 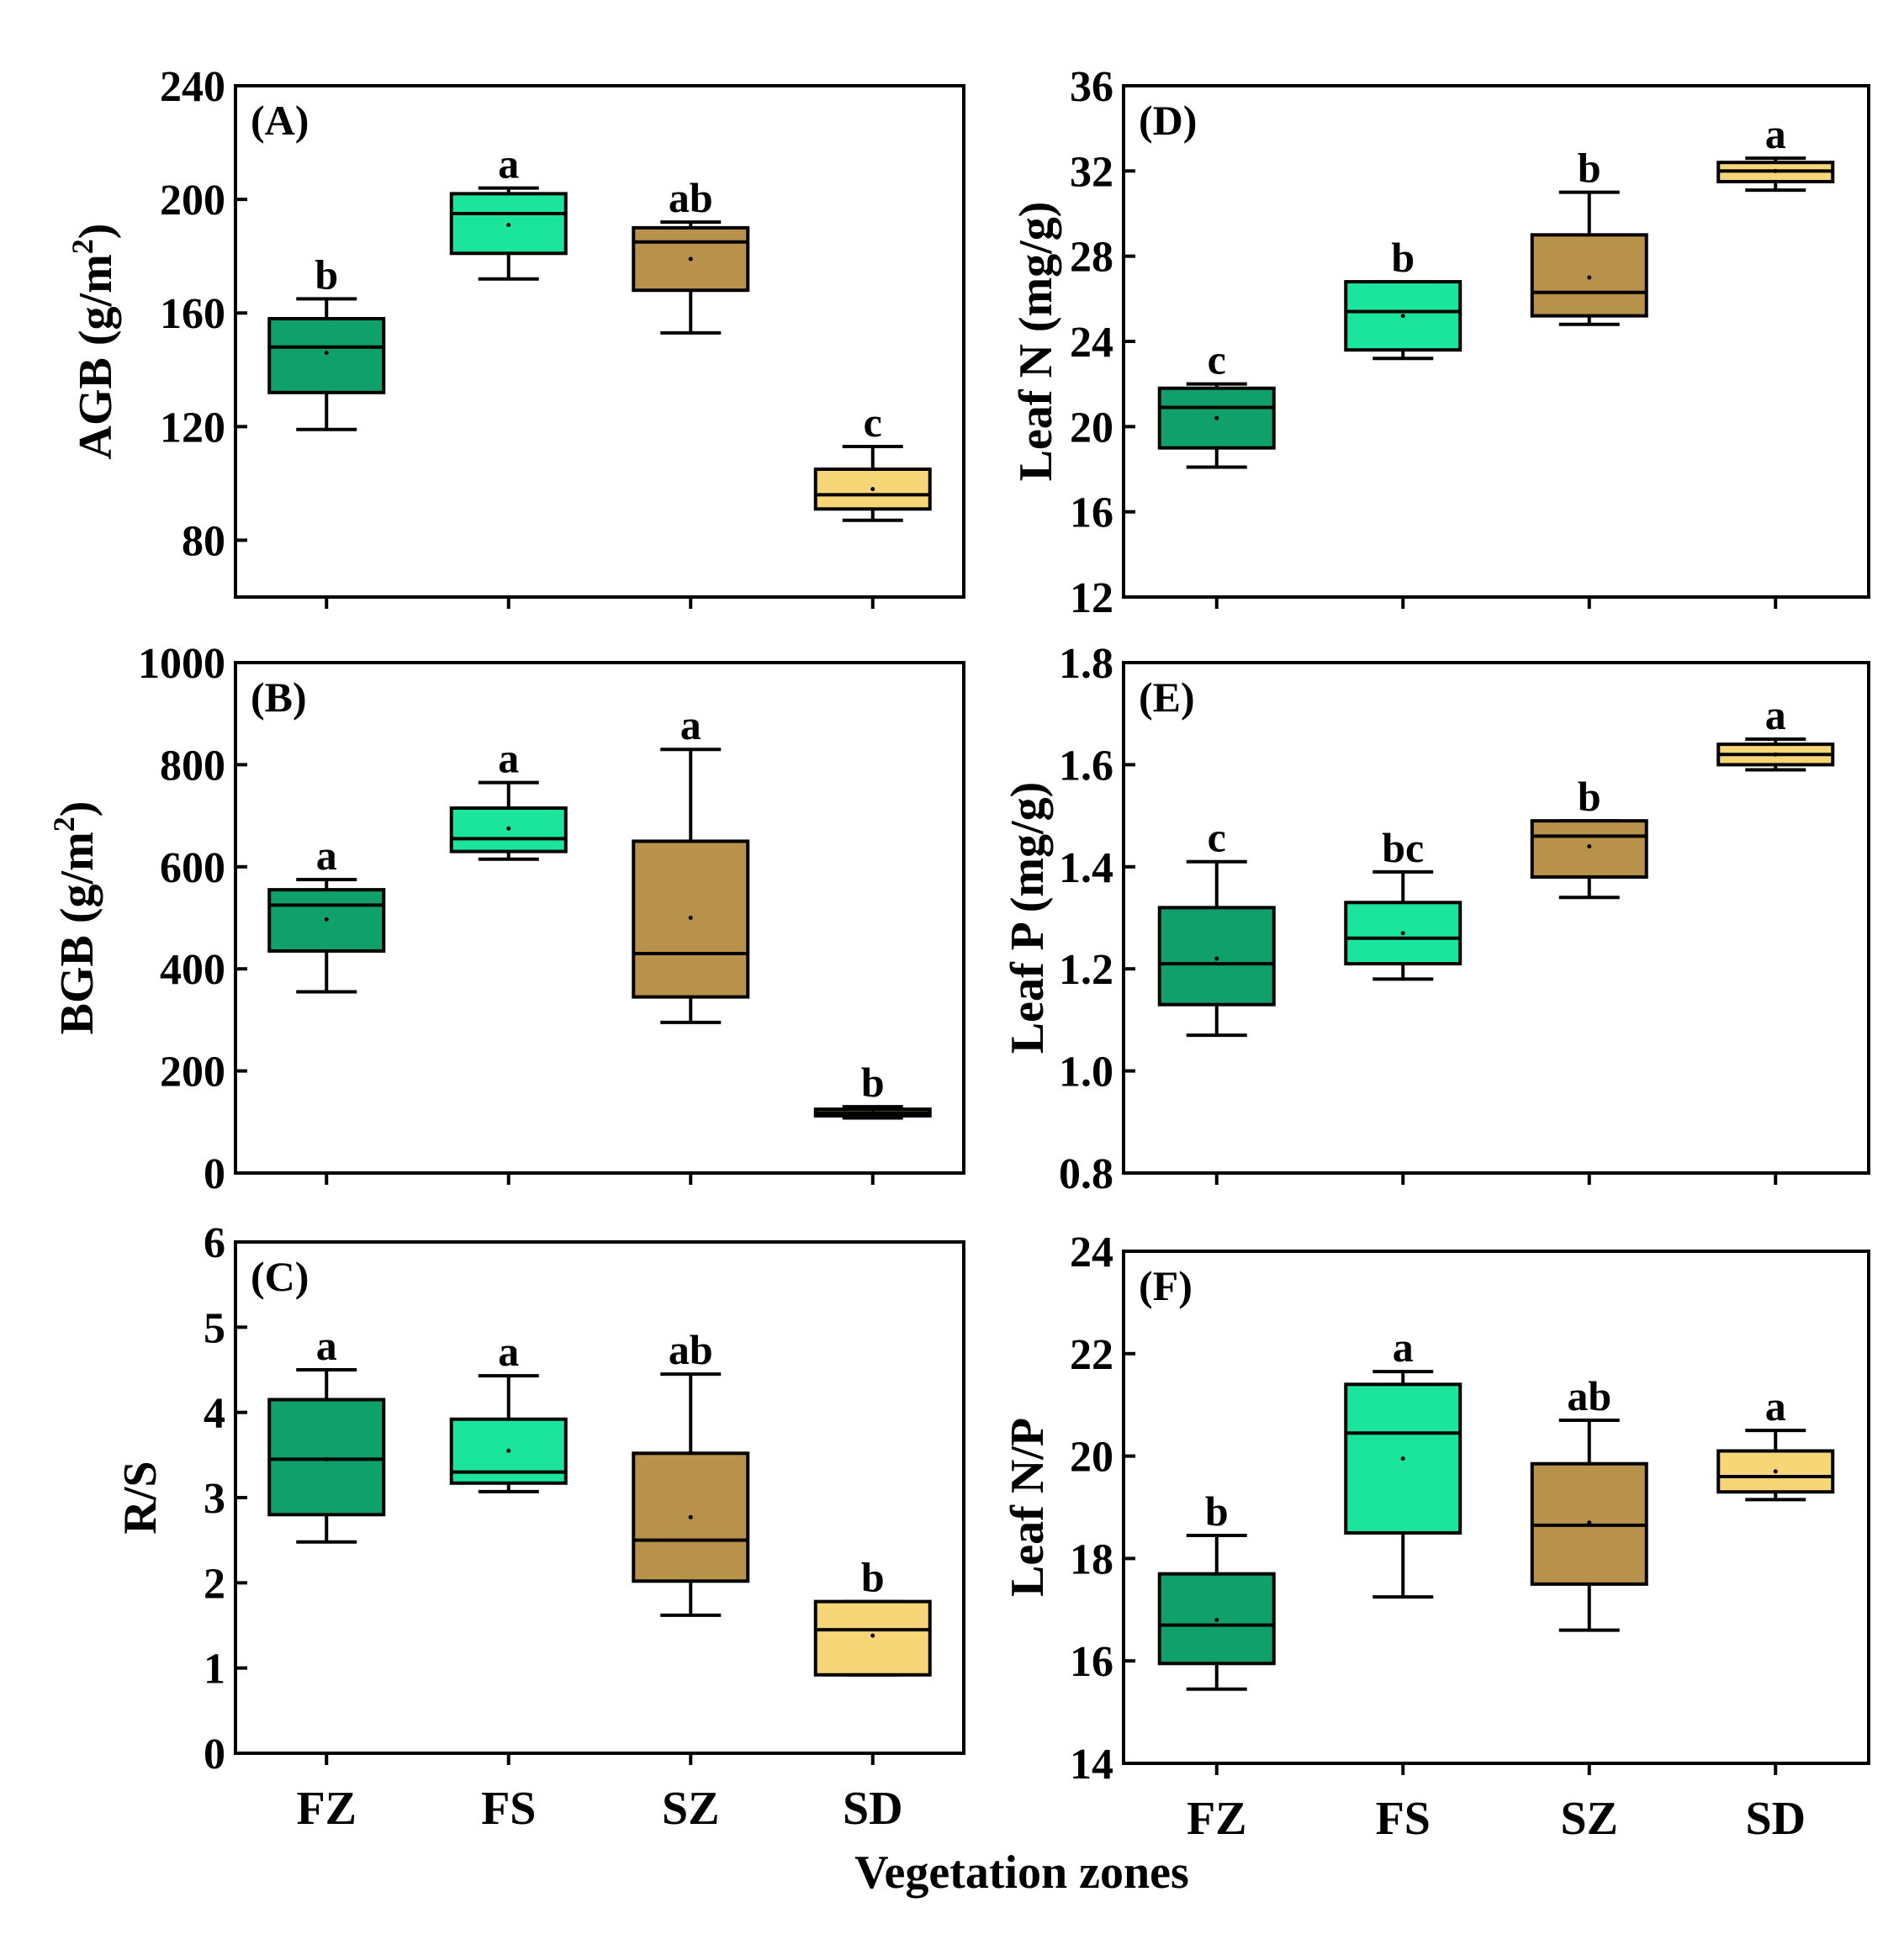 I want to click on y-axis-title-superscript: 2, so click(x=82, y=246).